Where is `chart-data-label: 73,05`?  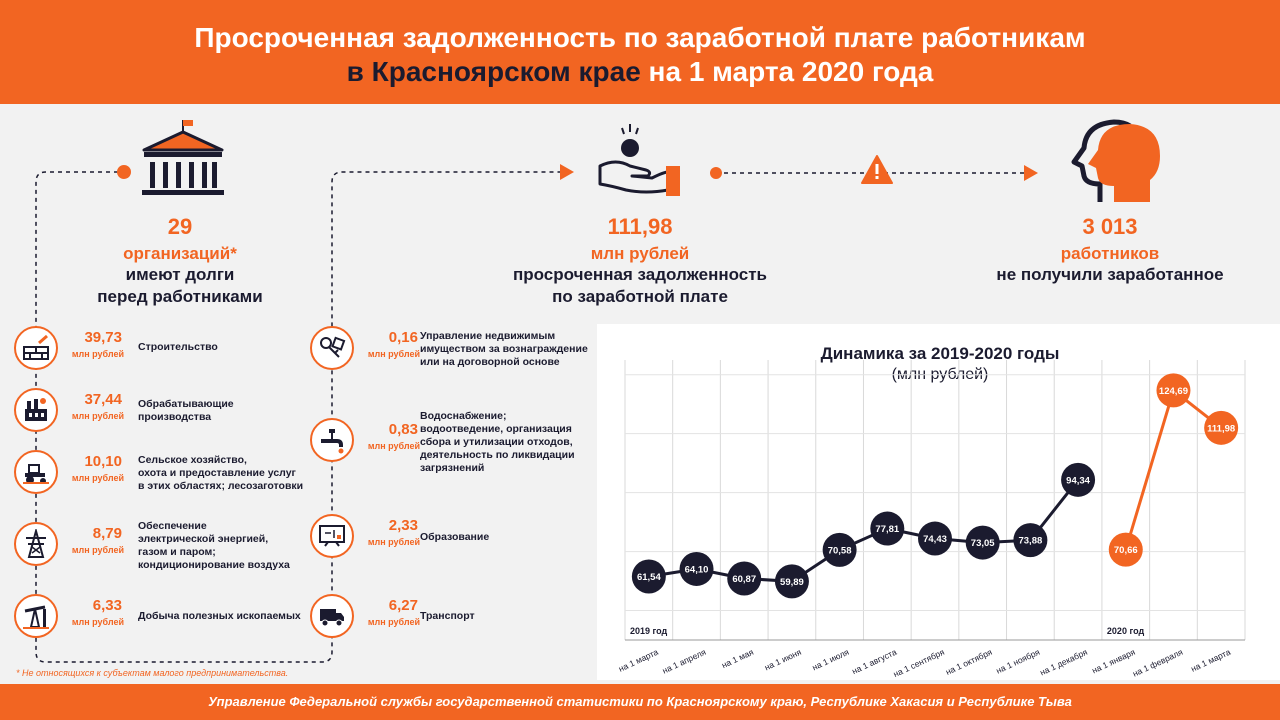 chart-data-label: 73,05 is located at coordinates (983, 543).